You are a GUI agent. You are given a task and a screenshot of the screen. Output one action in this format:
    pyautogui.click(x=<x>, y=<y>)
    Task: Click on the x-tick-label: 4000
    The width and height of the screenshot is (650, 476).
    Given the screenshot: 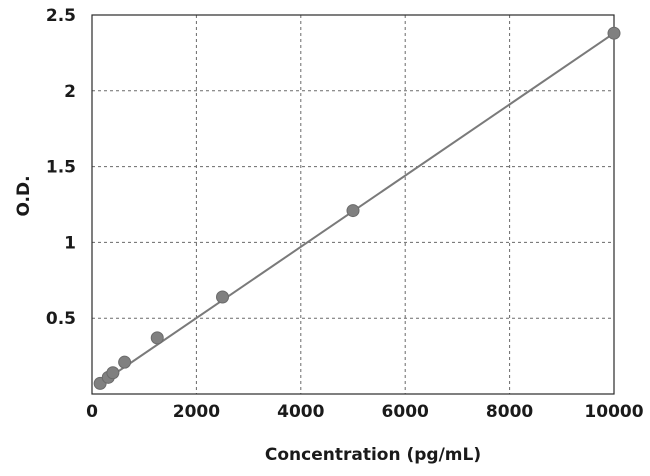 What is the action you would take?
    pyautogui.click(x=300, y=412)
    